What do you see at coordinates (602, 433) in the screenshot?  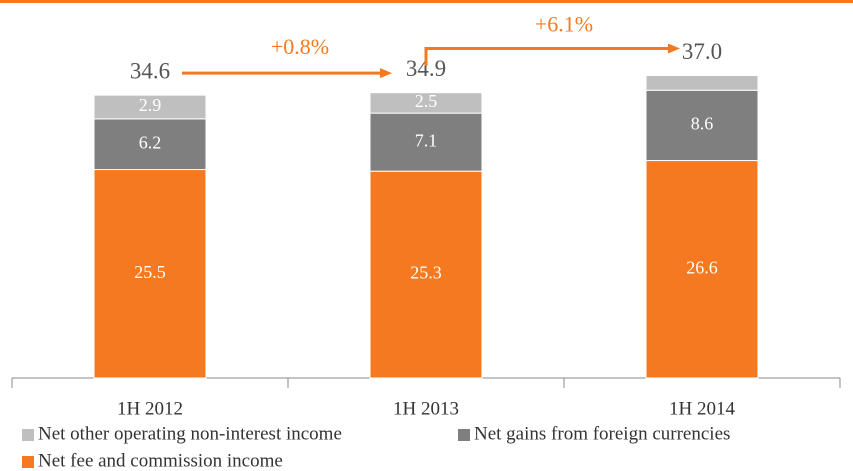 I see `legend-label: Net gains from foreign currencies` at bounding box center [602, 433].